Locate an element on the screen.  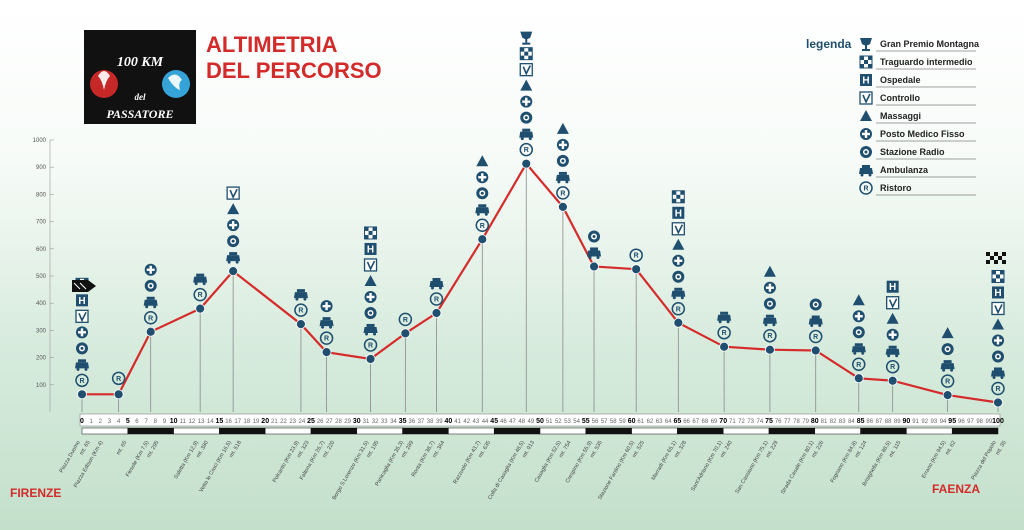
x-major-tick: 55 is located at coordinates (586, 421).